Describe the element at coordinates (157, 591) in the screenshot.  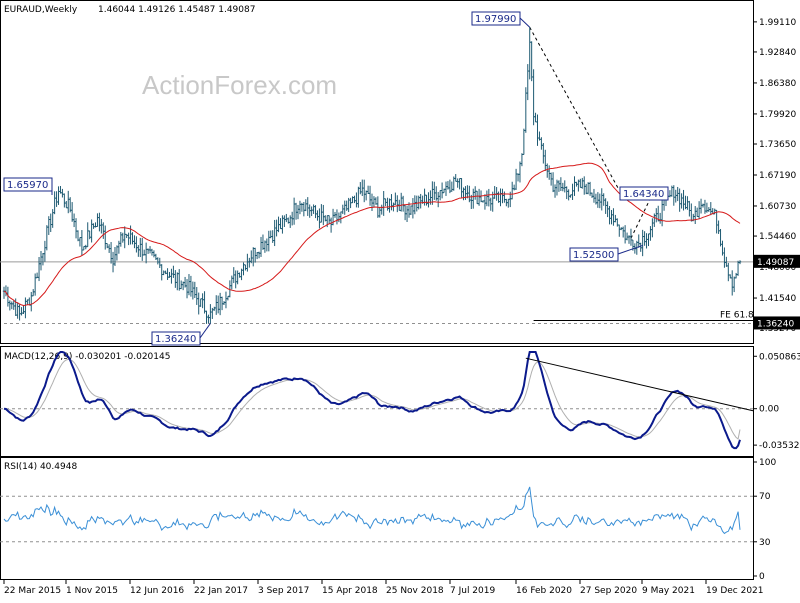
I see `x-tick-label: 12 Jun 2016` at that location.